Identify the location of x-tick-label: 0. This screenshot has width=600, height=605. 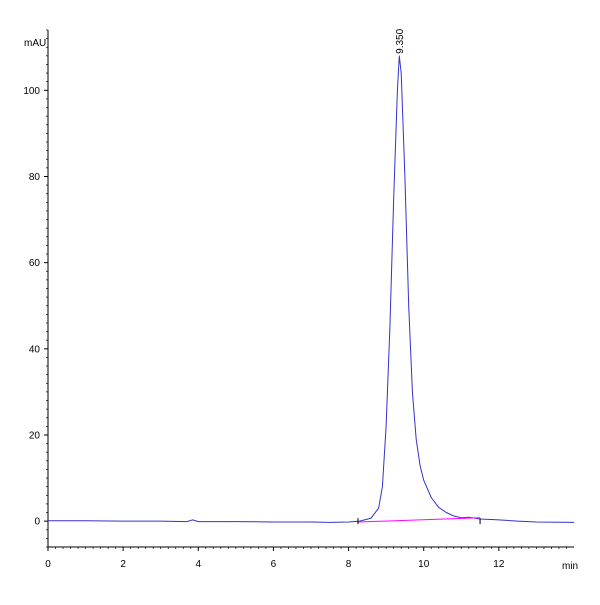
(48, 564).